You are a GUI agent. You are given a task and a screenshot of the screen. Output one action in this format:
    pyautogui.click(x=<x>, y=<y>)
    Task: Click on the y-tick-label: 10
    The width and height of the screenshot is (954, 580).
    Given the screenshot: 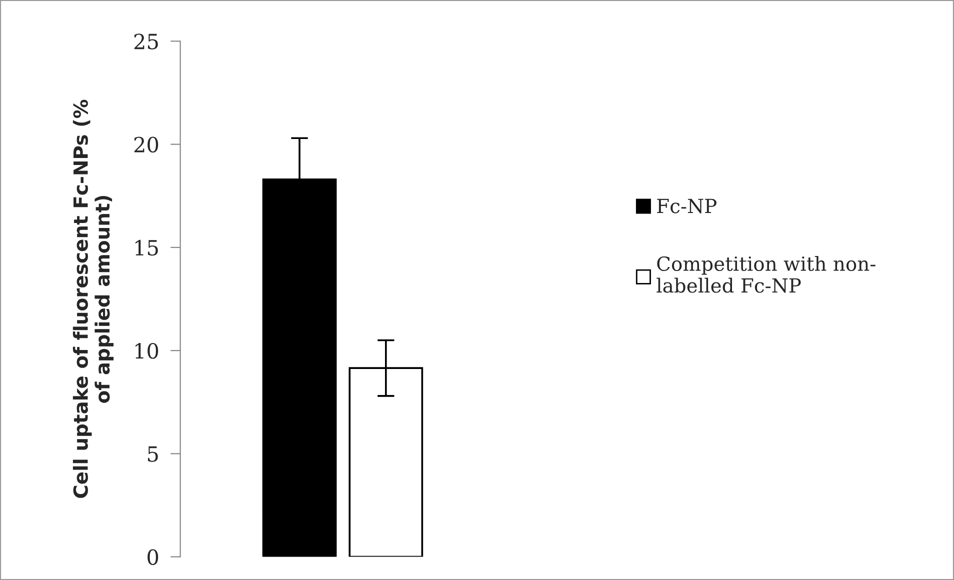 What is the action you would take?
    pyautogui.click(x=147, y=351)
    